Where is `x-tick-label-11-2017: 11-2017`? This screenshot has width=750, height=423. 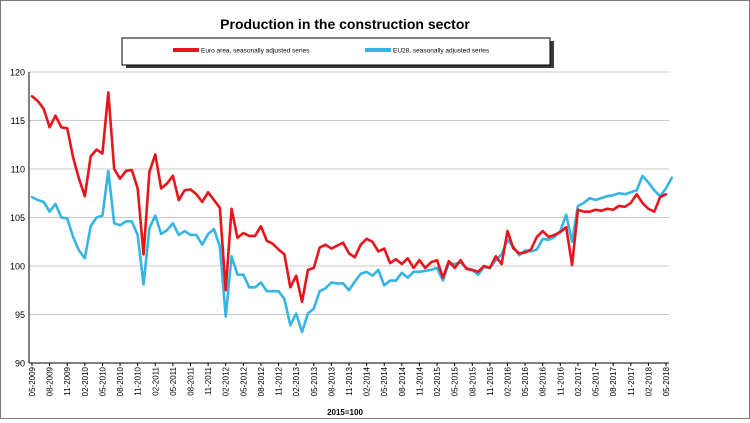 x-tick-label-11-2017: 11-2017 is located at coordinates (631, 380).